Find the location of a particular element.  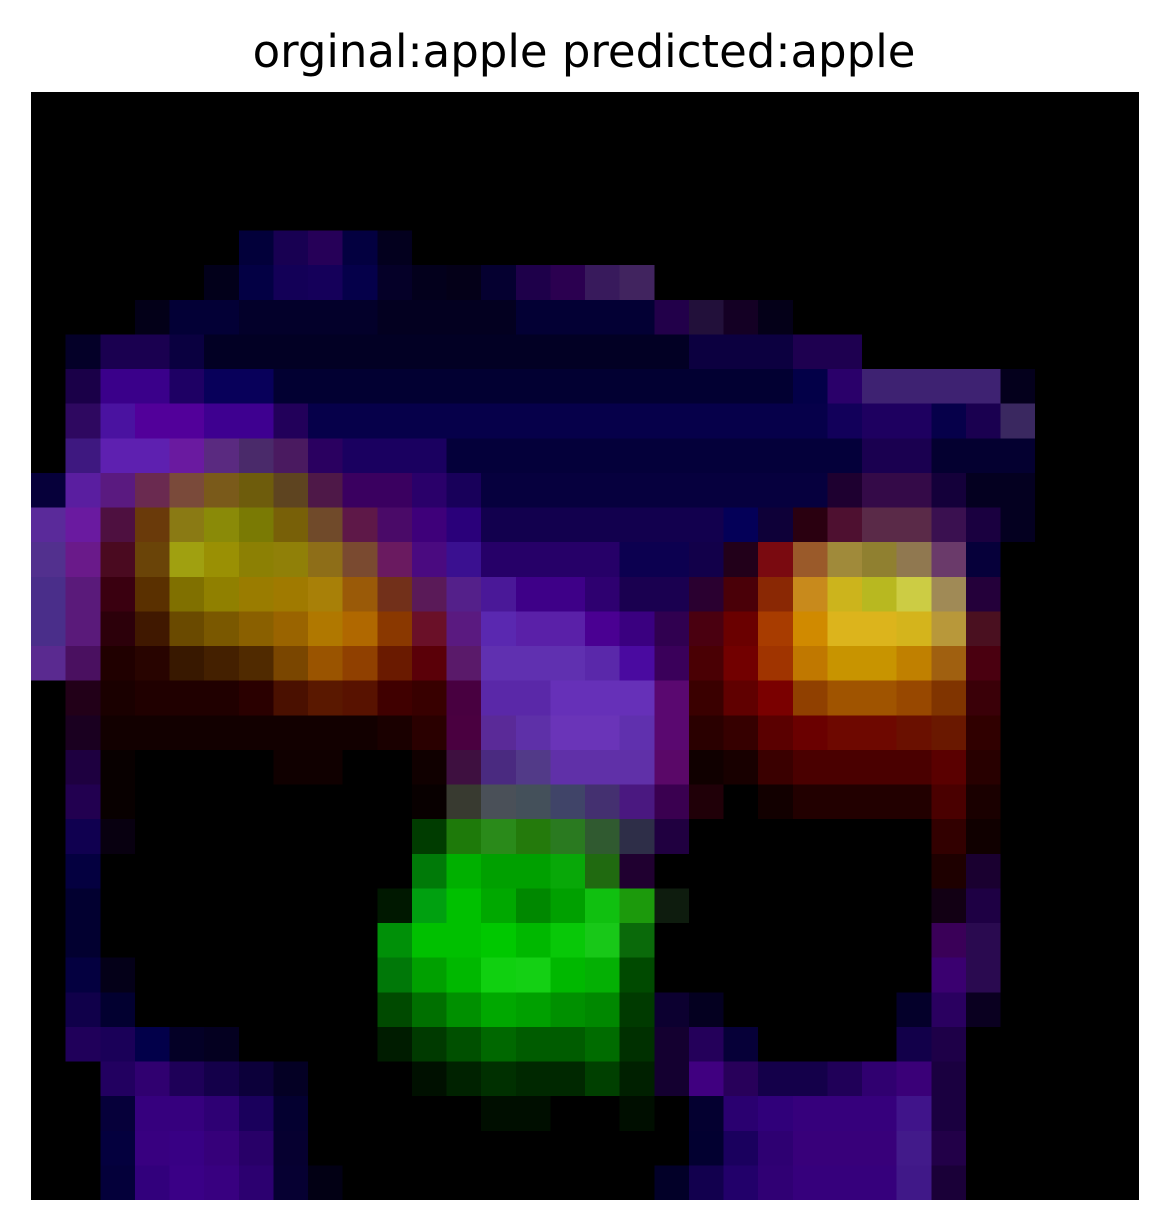

figure-title: orginal:apple predicted:apple is located at coordinates (584, 51).